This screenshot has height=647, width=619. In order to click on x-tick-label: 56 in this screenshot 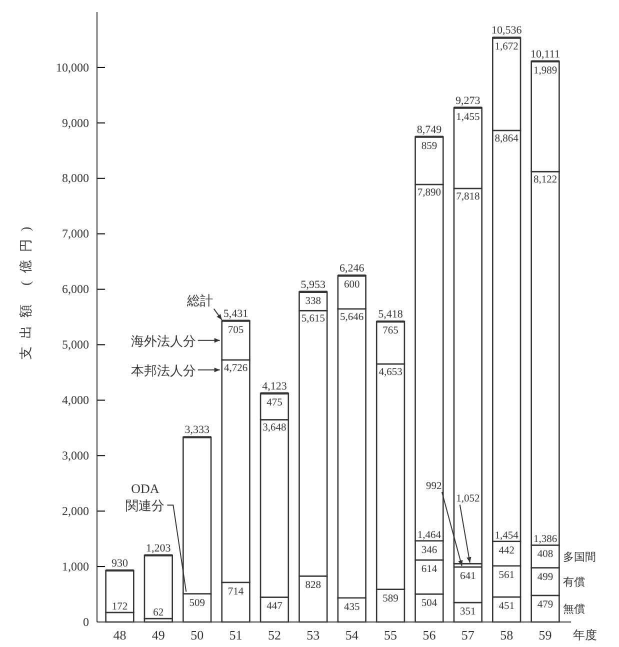, I will do `click(429, 634)`.